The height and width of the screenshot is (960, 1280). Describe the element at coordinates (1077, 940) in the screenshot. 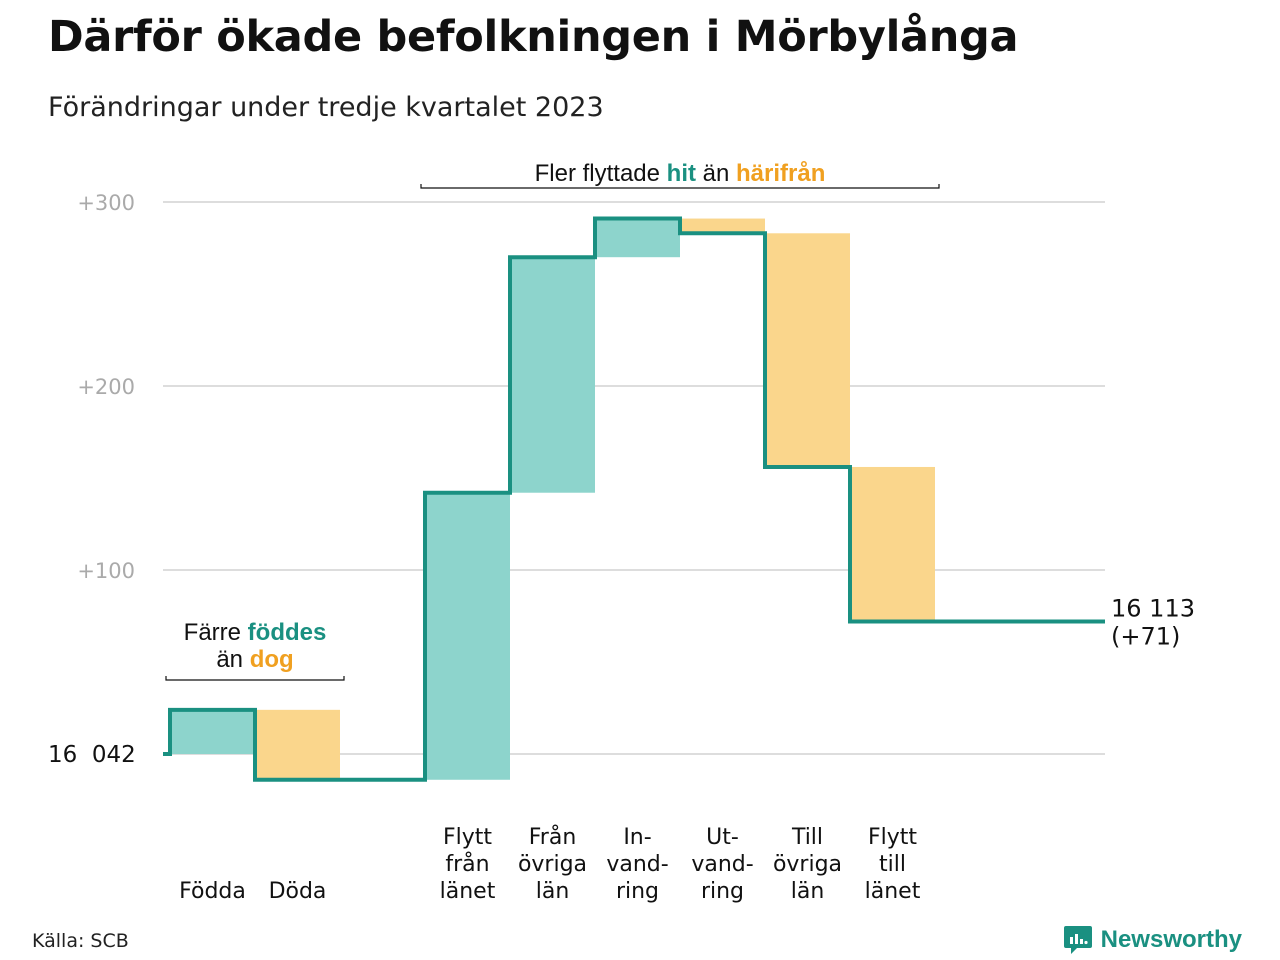

I see `newsworthy-logo-icon` at that location.